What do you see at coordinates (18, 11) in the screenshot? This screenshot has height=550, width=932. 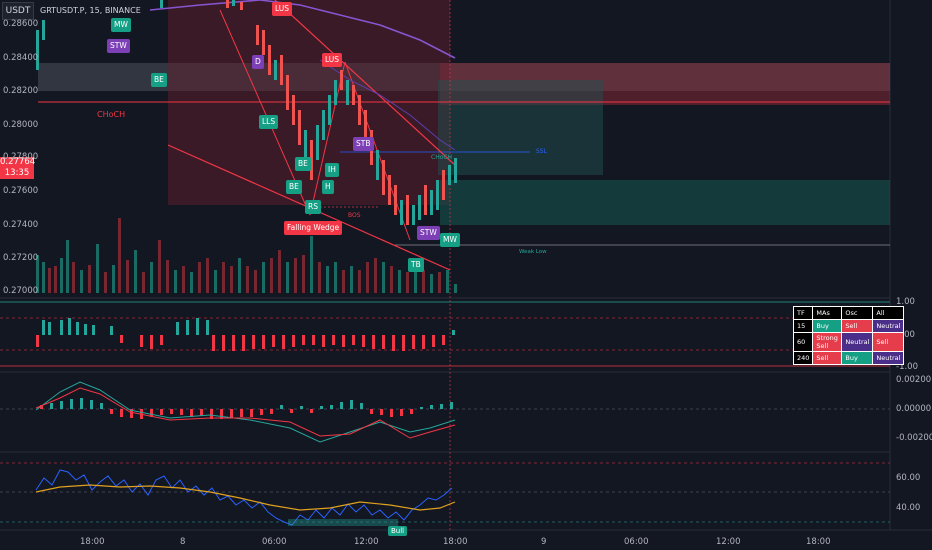 I see `currency-label: USDT` at bounding box center [18, 11].